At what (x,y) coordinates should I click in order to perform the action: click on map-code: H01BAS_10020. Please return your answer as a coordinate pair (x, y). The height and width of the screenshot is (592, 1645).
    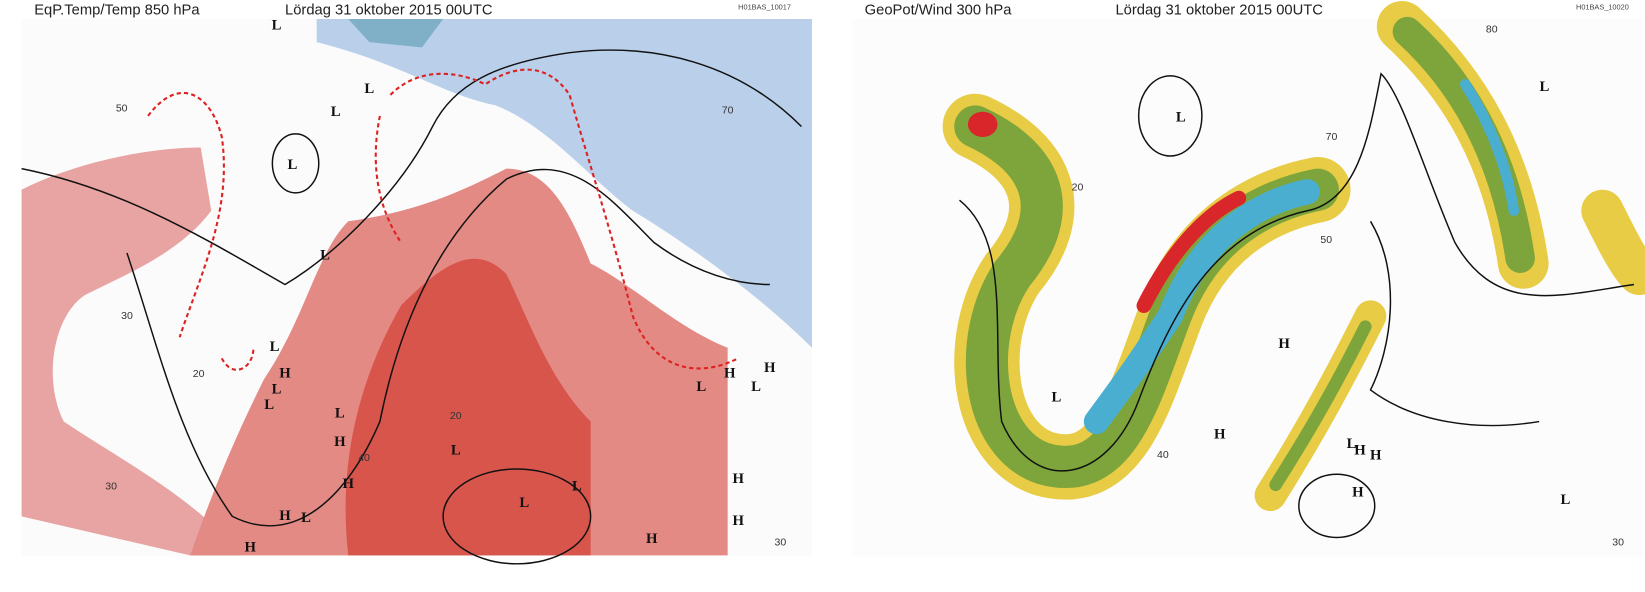
    Looking at the image, I should click on (1602, 6).